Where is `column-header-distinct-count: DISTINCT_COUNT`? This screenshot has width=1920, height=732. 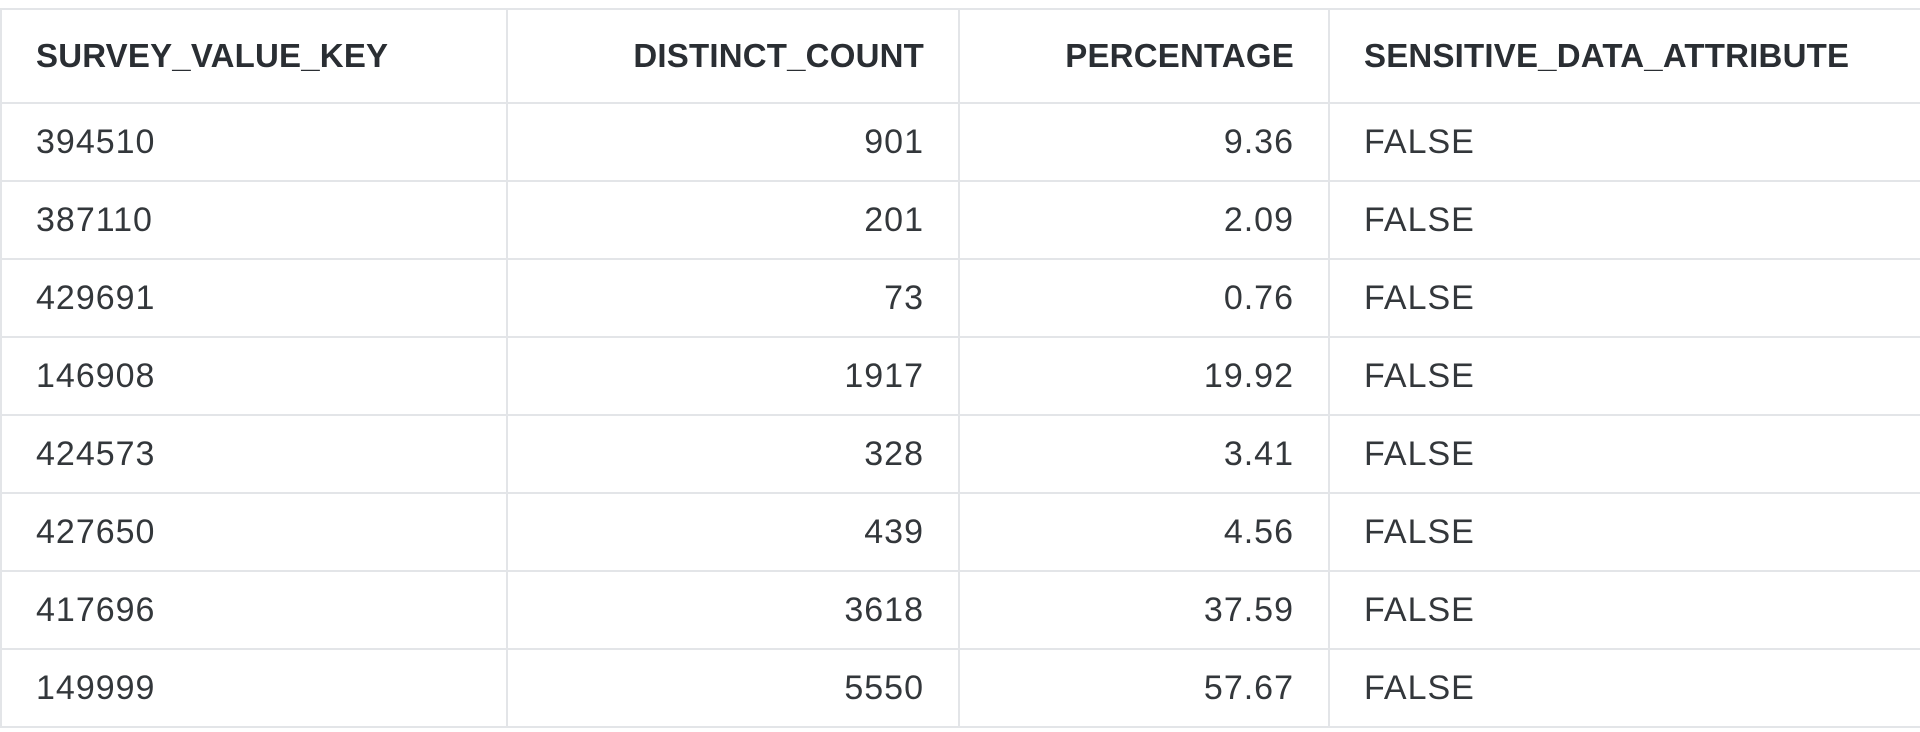 column-header-distinct-count: DISTINCT_COUNT is located at coordinates (733, 56).